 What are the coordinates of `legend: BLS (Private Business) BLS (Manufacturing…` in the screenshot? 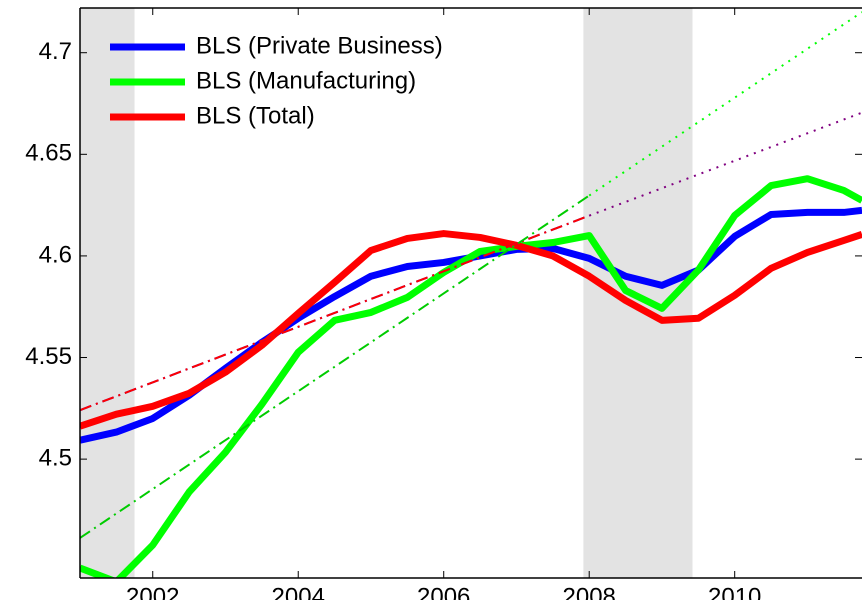 It's located at (276, 80).